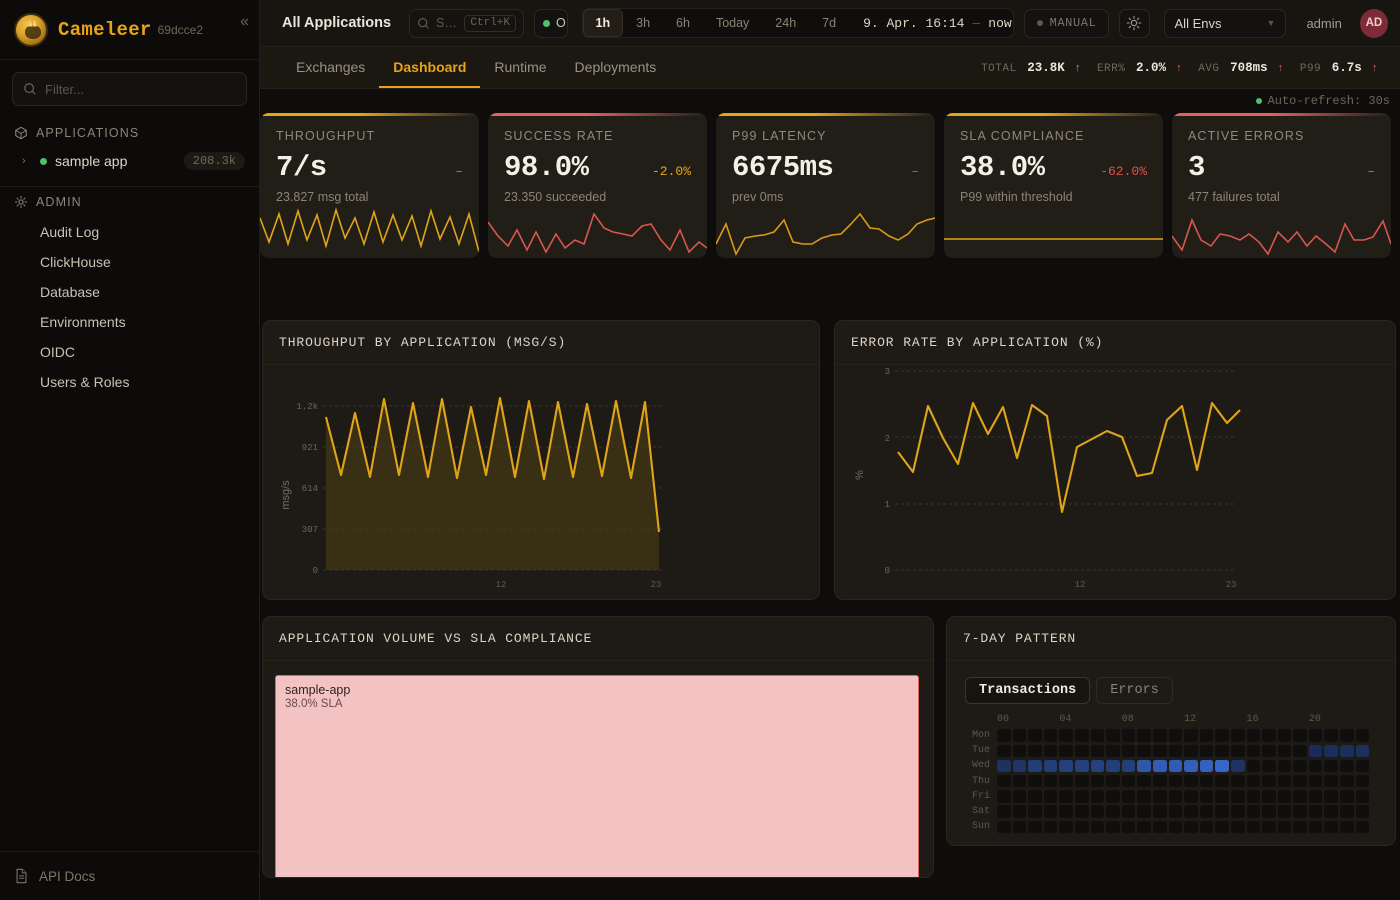 This screenshot has height=900, width=1400. What do you see at coordinates (1028, 690) in the screenshot?
I see `segment-transactions: Transactions` at bounding box center [1028, 690].